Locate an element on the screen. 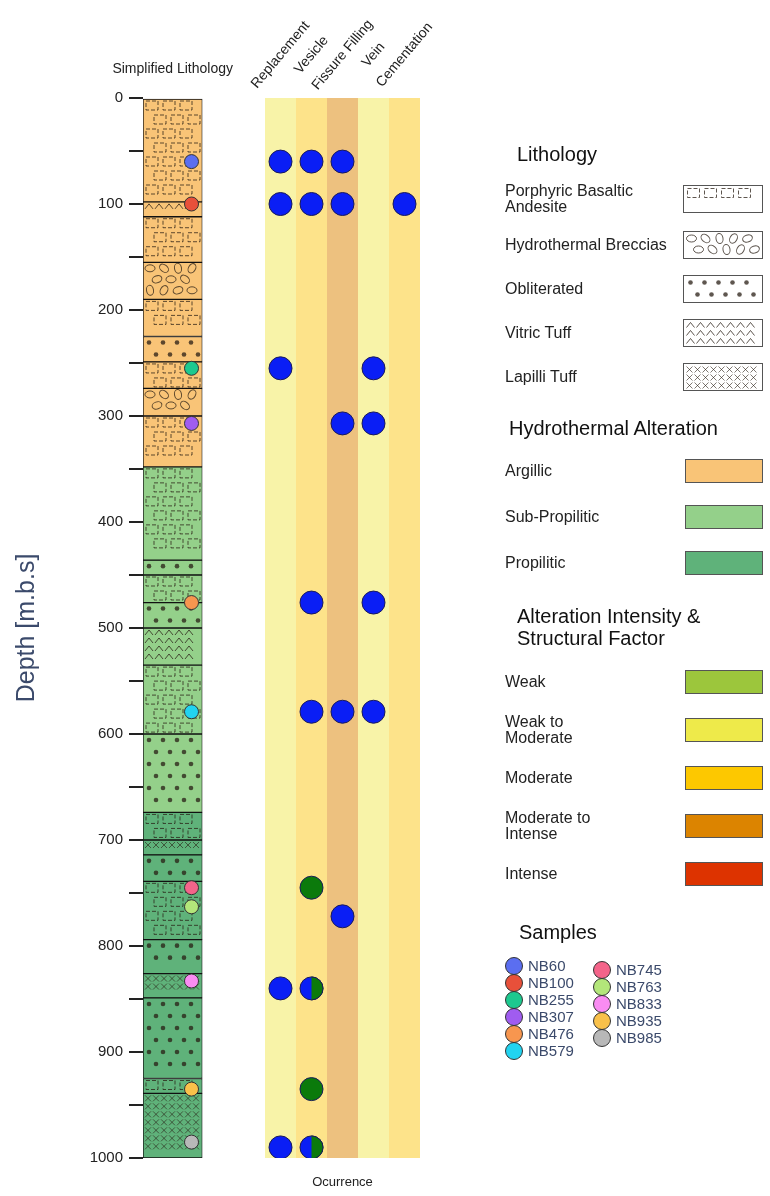  text: NB935 is located at coordinates (639, 1020).